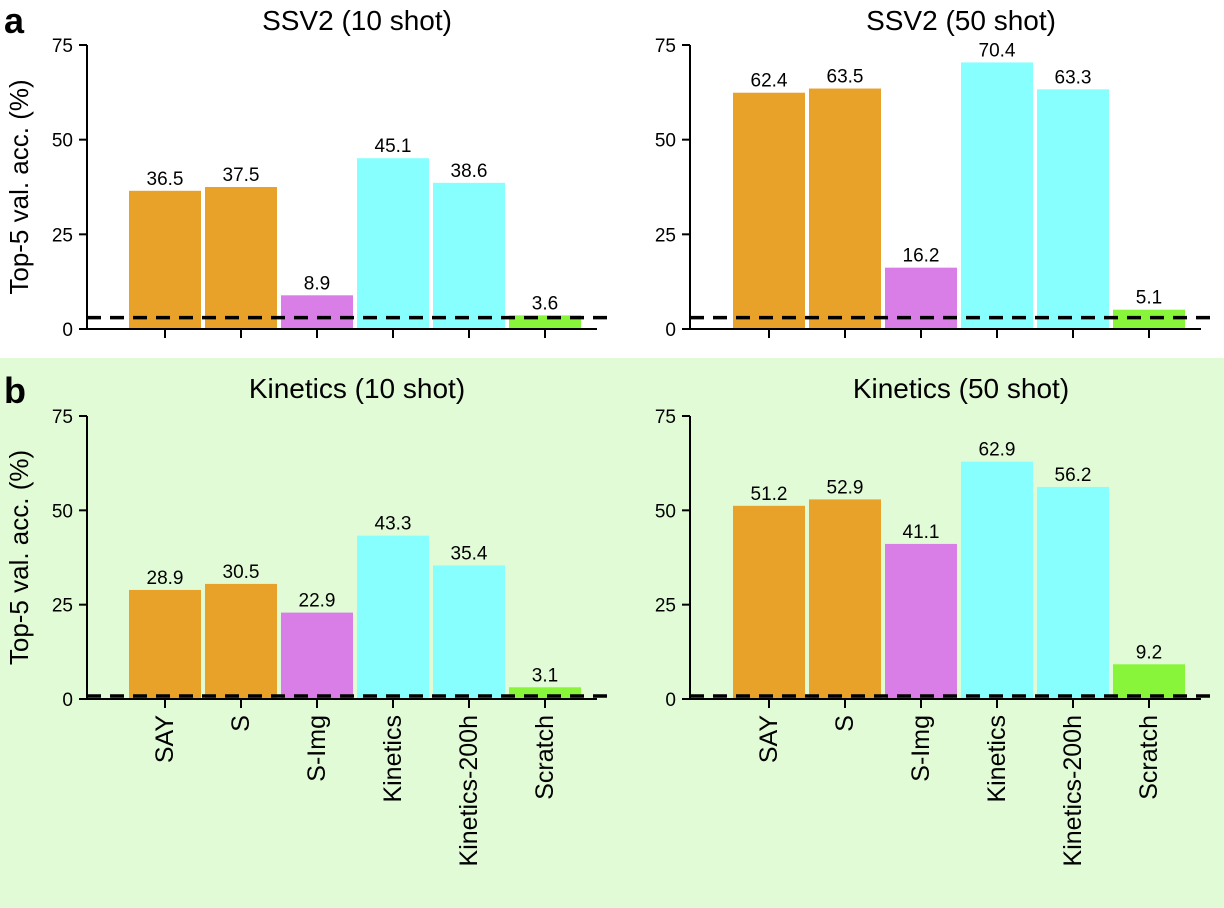 This screenshot has width=1224, height=908. I want to click on value-label-scratch: 9.2, so click(1149, 652).